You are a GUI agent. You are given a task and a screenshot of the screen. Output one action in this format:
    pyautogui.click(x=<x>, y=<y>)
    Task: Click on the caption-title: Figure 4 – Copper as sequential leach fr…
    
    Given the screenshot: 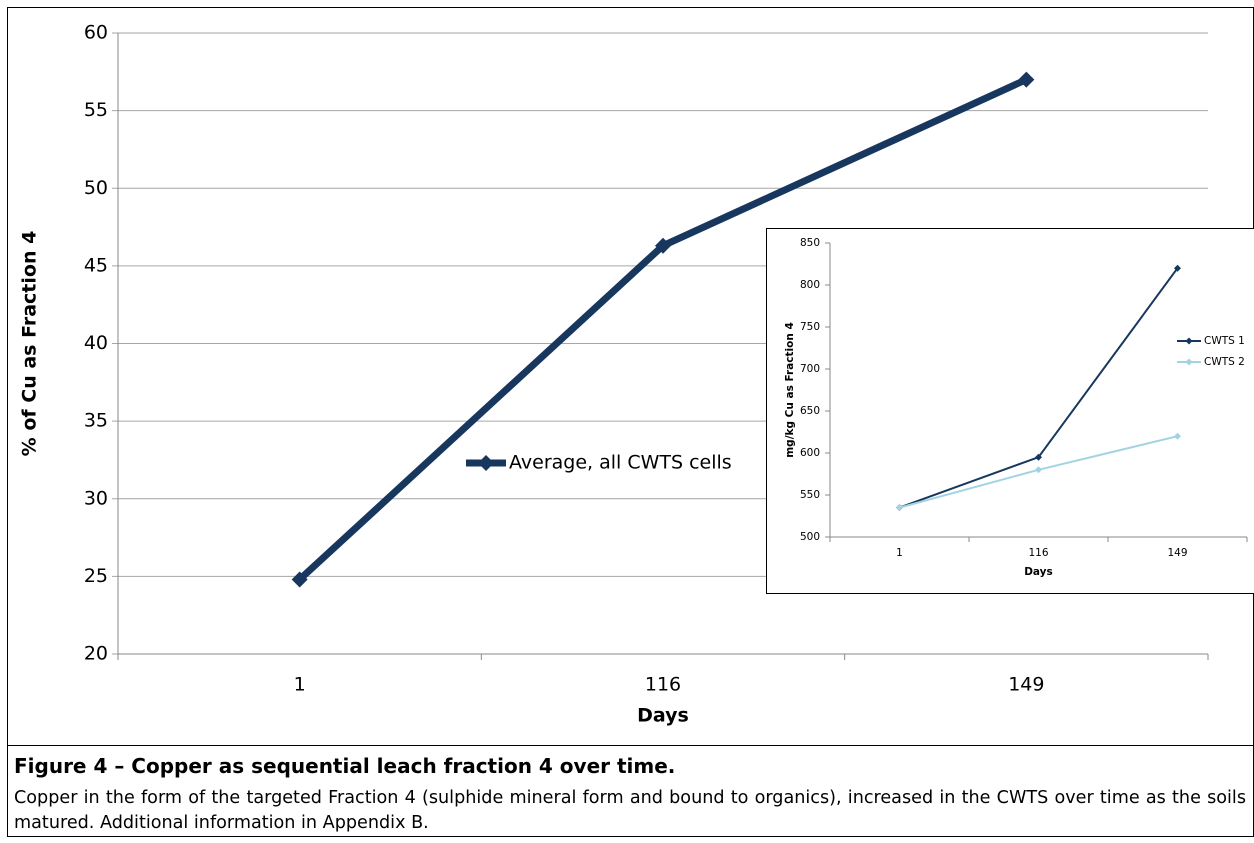 What is the action you would take?
    pyautogui.click(x=345, y=766)
    